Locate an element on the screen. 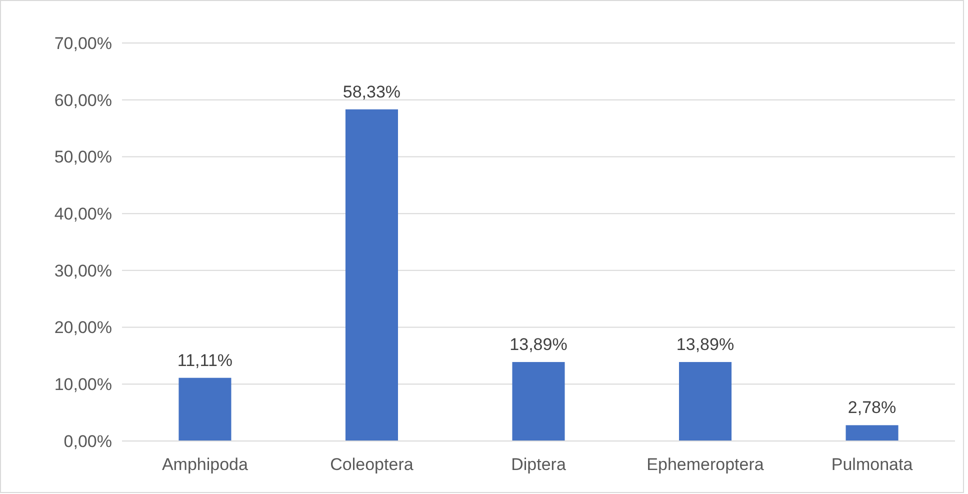  x-tick-label: Ephemeroptera is located at coordinates (705, 464).